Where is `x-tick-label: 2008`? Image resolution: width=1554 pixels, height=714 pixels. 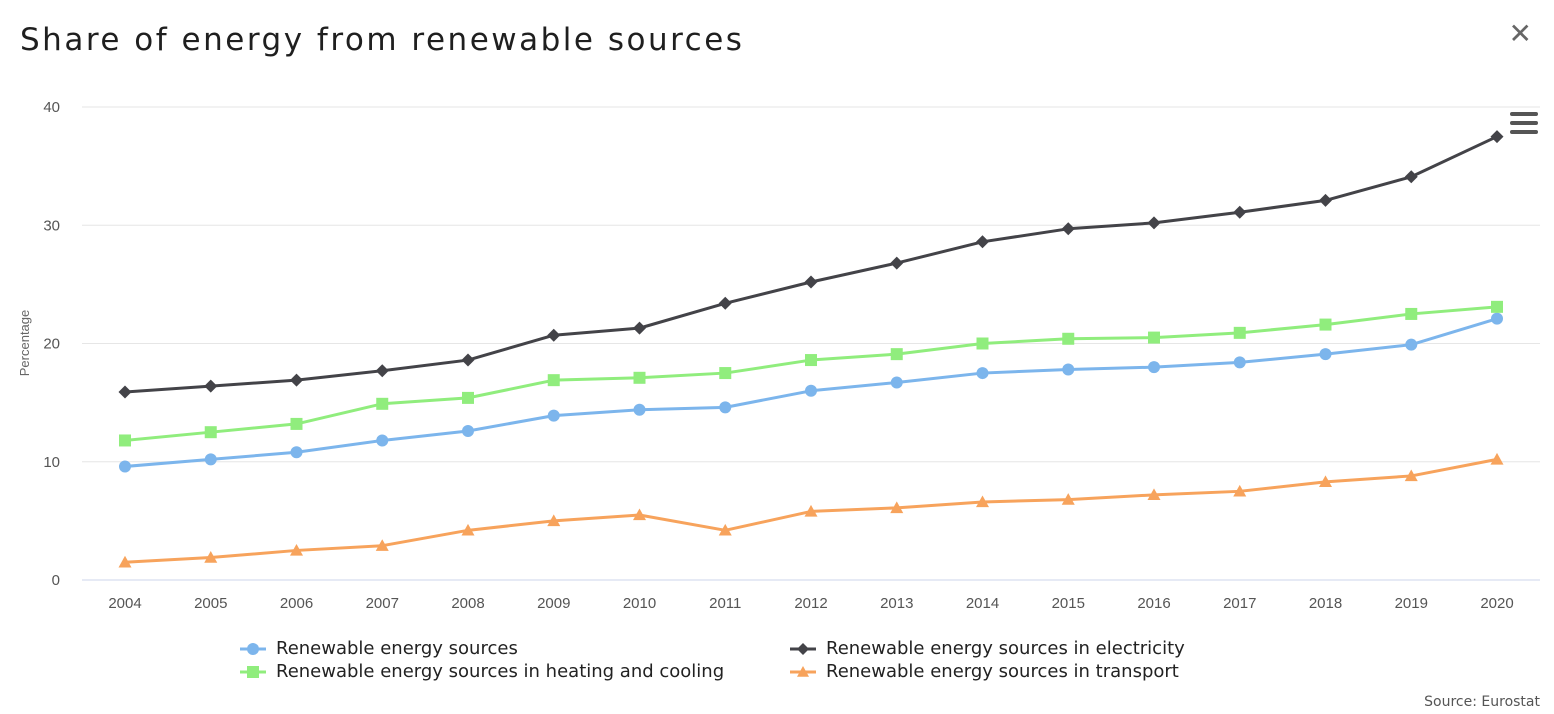
x-tick-label: 2008 is located at coordinates (467, 603).